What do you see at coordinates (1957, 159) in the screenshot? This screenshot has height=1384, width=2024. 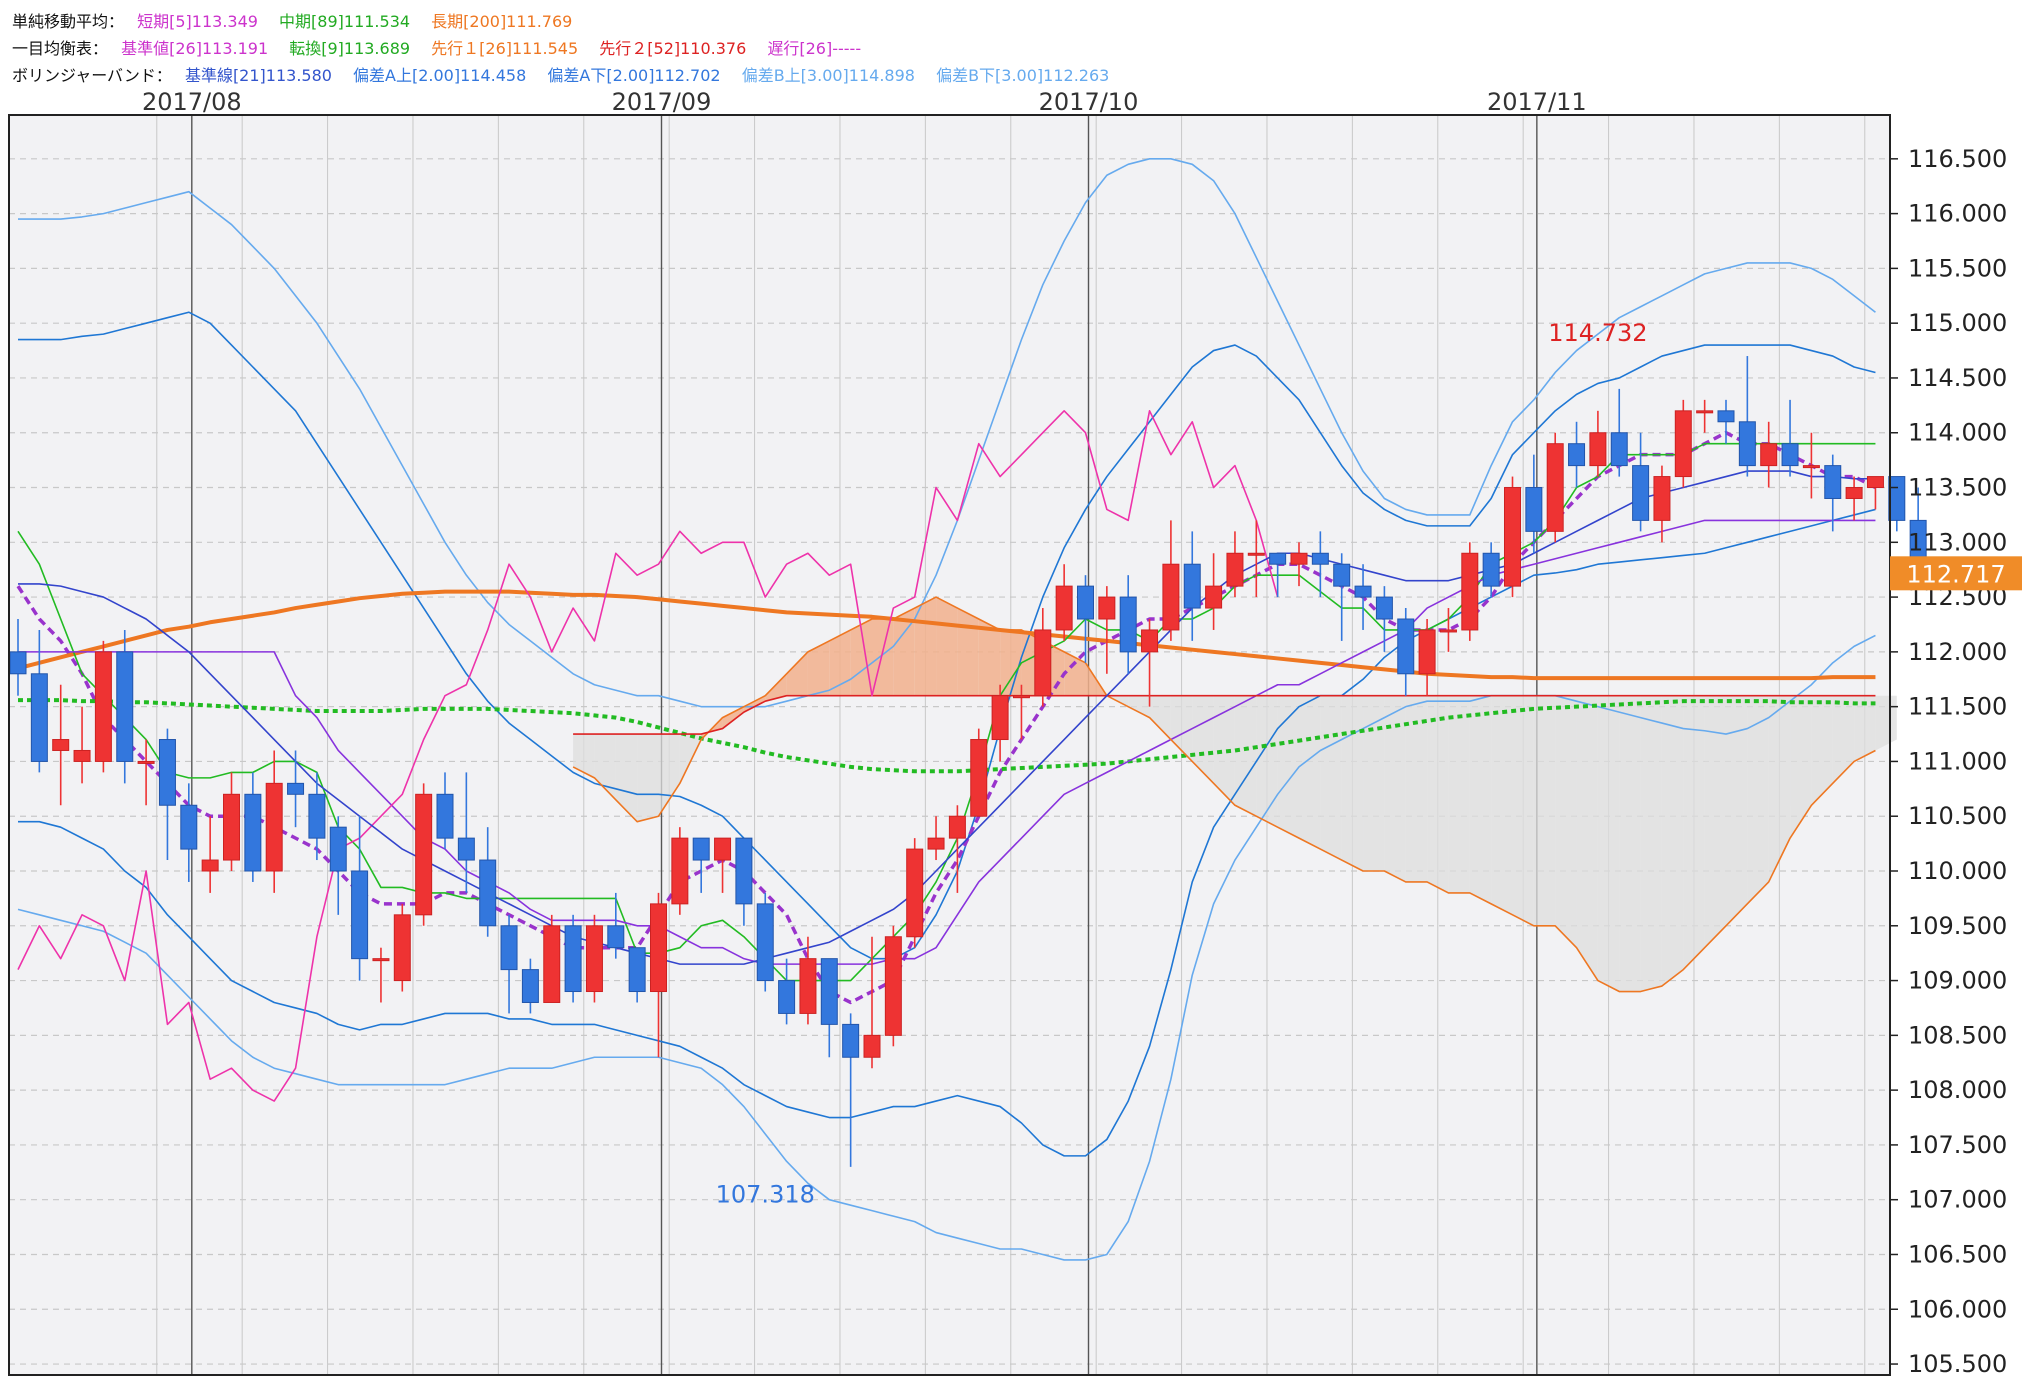 I see `price-tick-label: 116.500` at bounding box center [1957, 159].